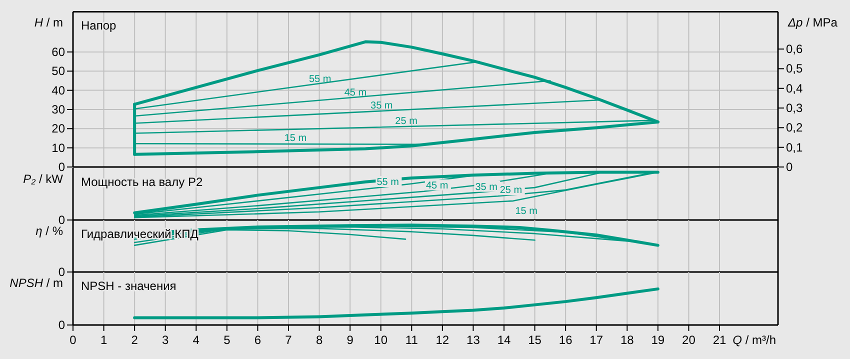 Image resolution: width=850 pixels, height=359 pixels. Describe the element at coordinates (59, 129) in the screenshot. I see `y-tick-label: 20` at that location.